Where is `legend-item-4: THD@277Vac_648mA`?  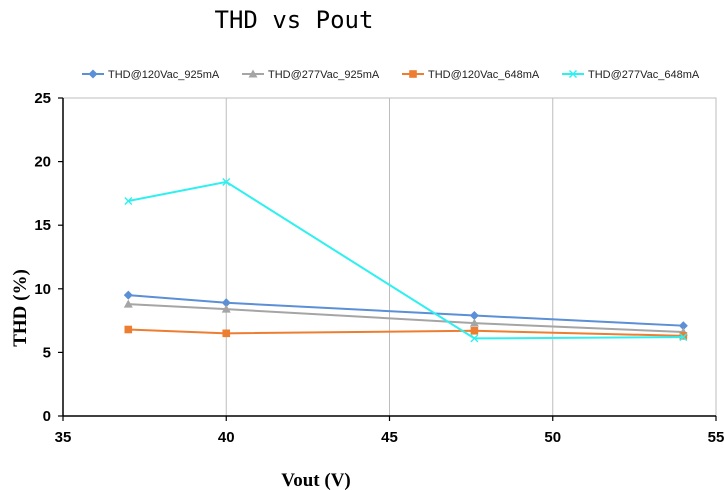 legend-item-4: THD@277Vac_648mA is located at coordinates (631, 75).